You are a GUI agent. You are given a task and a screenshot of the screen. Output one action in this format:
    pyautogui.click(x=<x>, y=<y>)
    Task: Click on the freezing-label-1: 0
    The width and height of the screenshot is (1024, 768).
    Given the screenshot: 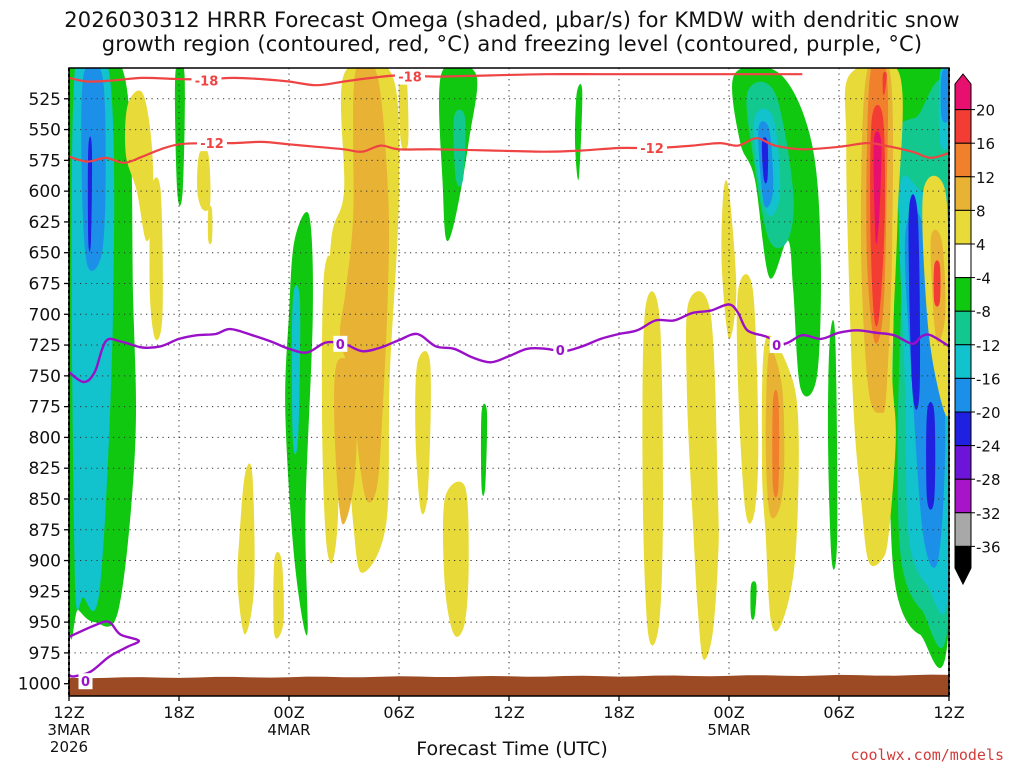 What is the action you would take?
    pyautogui.click(x=340, y=345)
    